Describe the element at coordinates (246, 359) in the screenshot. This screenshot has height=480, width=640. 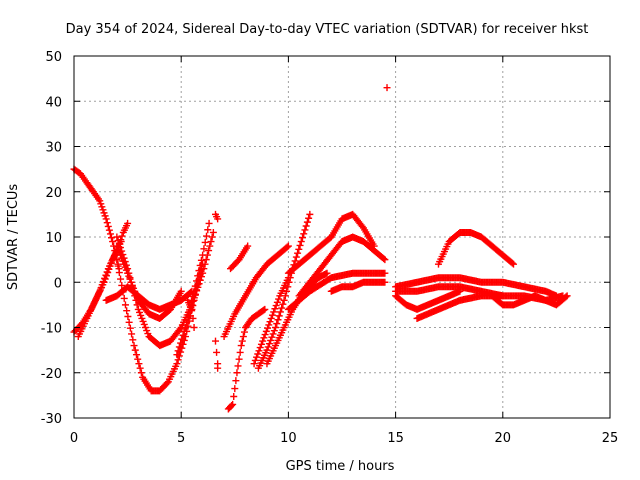
I see `series-arc-plunge` at that location.